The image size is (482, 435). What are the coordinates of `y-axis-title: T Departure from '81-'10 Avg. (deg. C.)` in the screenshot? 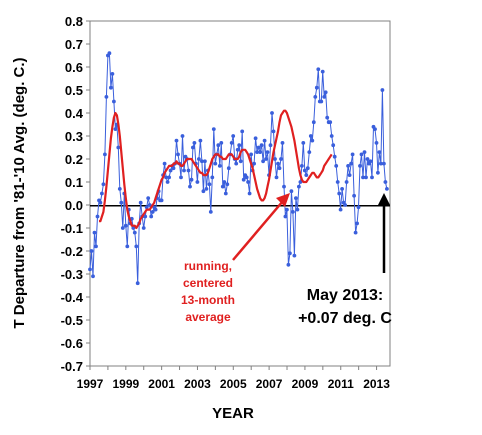 It's located at (19, 192).